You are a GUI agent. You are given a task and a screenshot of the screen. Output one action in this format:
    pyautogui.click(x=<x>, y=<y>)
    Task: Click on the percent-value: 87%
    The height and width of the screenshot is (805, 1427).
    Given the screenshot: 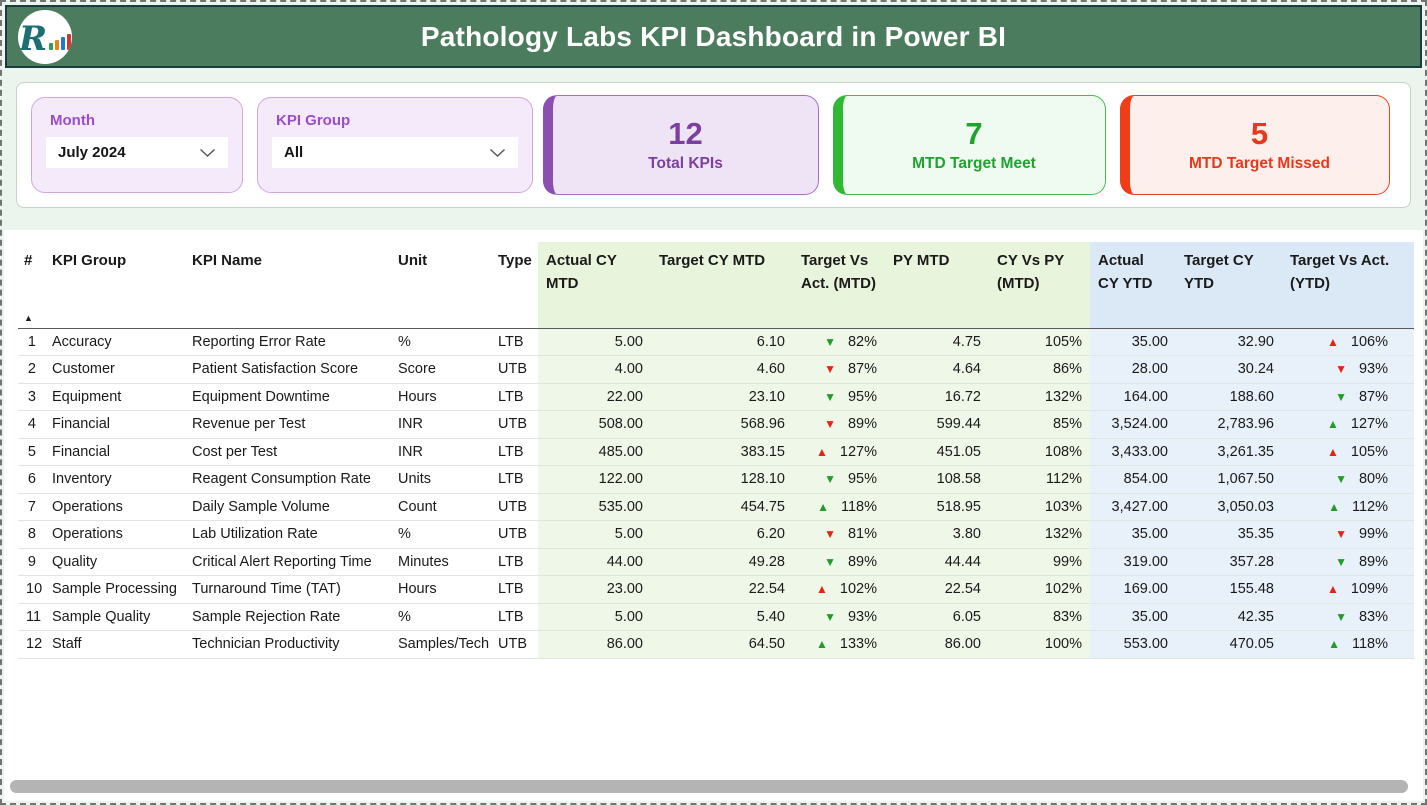 What is the action you would take?
    pyautogui.click(x=862, y=369)
    